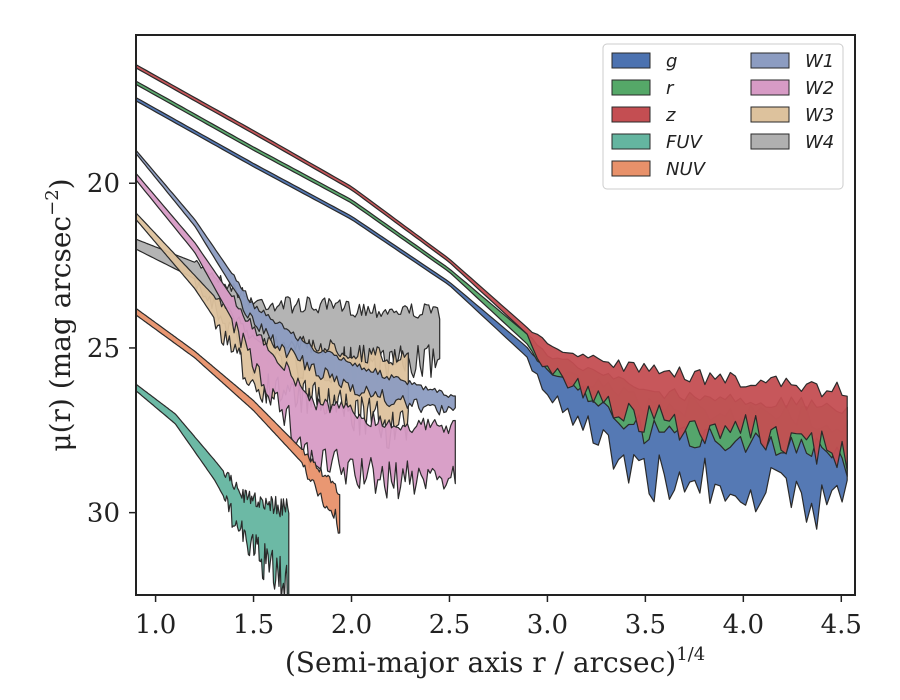 This screenshot has height=700, width=900. I want to click on x-tick-label: 2.0, so click(351, 625).